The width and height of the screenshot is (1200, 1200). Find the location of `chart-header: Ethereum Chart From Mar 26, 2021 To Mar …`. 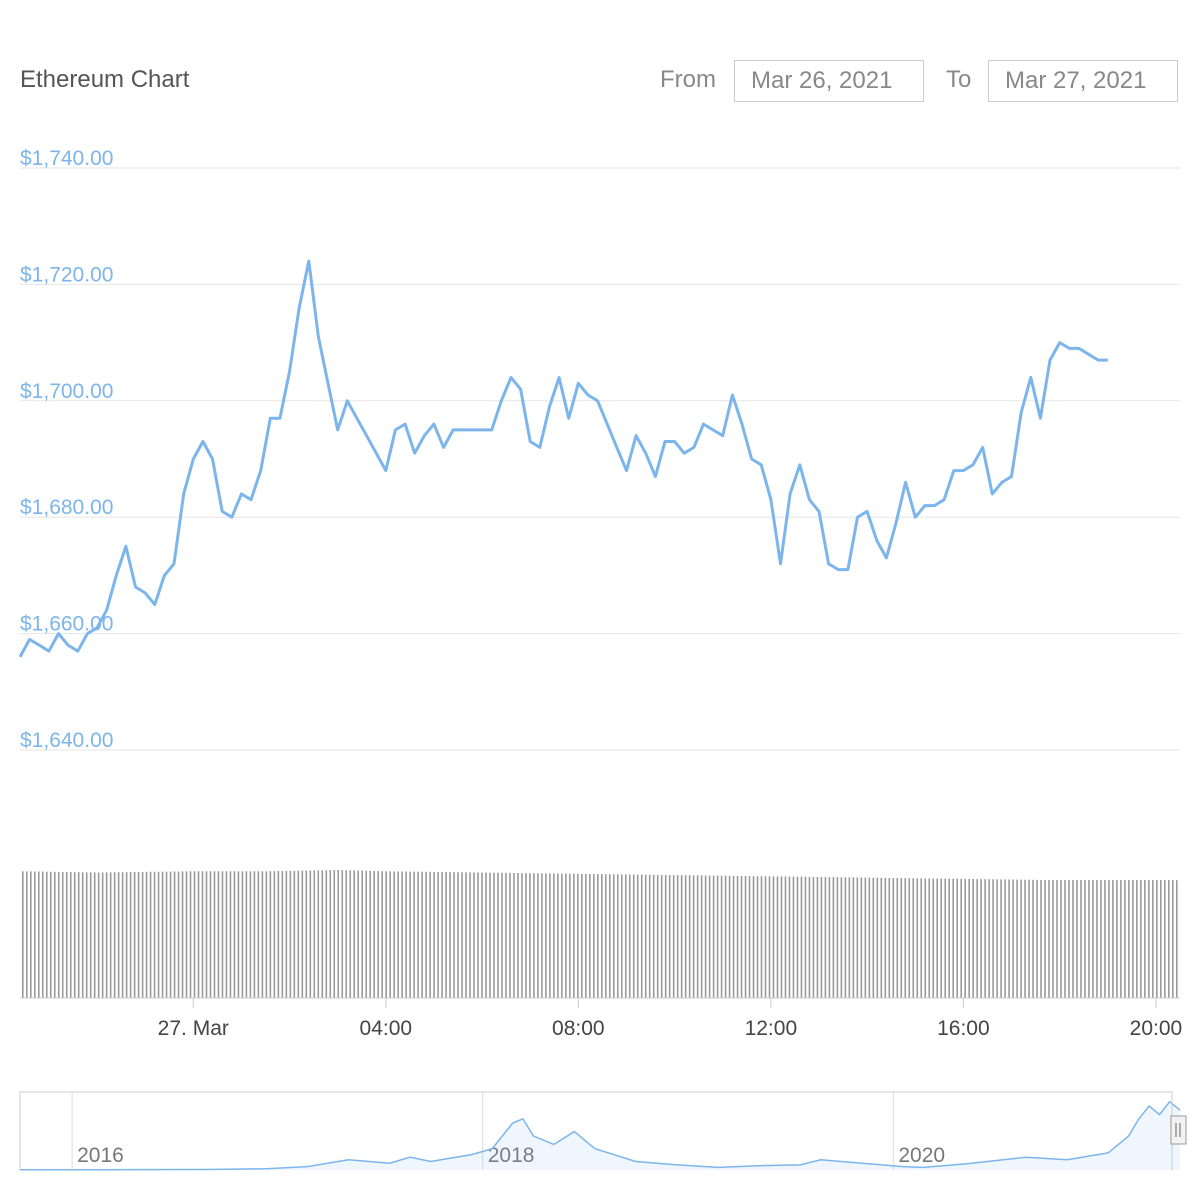

chart-header: Ethereum Chart From Mar 26, 2021 To Mar … is located at coordinates (600, 60).